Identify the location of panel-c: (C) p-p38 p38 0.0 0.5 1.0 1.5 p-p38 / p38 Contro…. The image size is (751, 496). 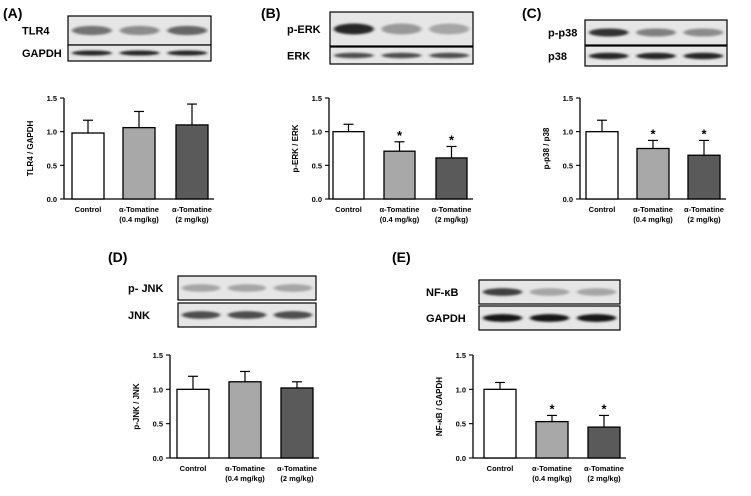
(625, 114).